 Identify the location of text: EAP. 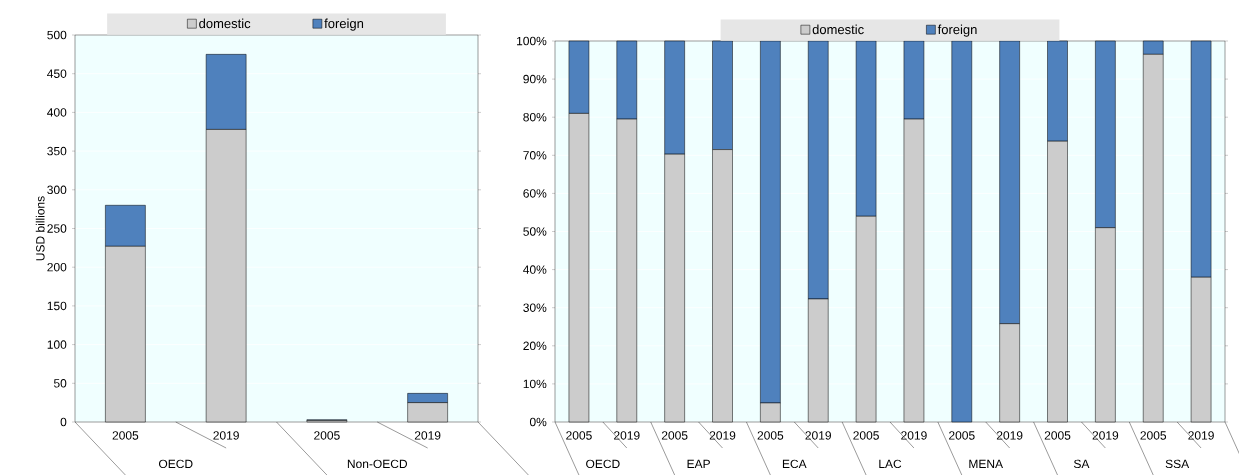
(698, 463).